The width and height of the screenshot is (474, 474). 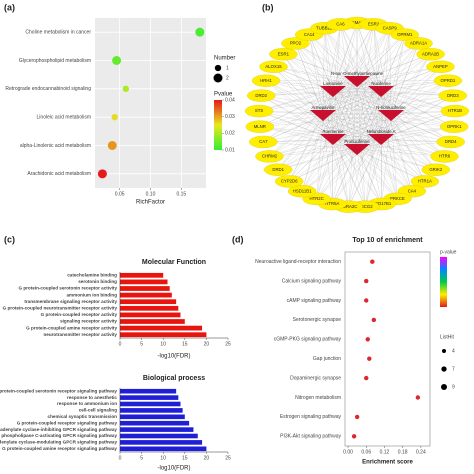 What do you see at coordinates (440, 66) in the screenshot?
I see `target-label: ANPEP` at bounding box center [440, 66].